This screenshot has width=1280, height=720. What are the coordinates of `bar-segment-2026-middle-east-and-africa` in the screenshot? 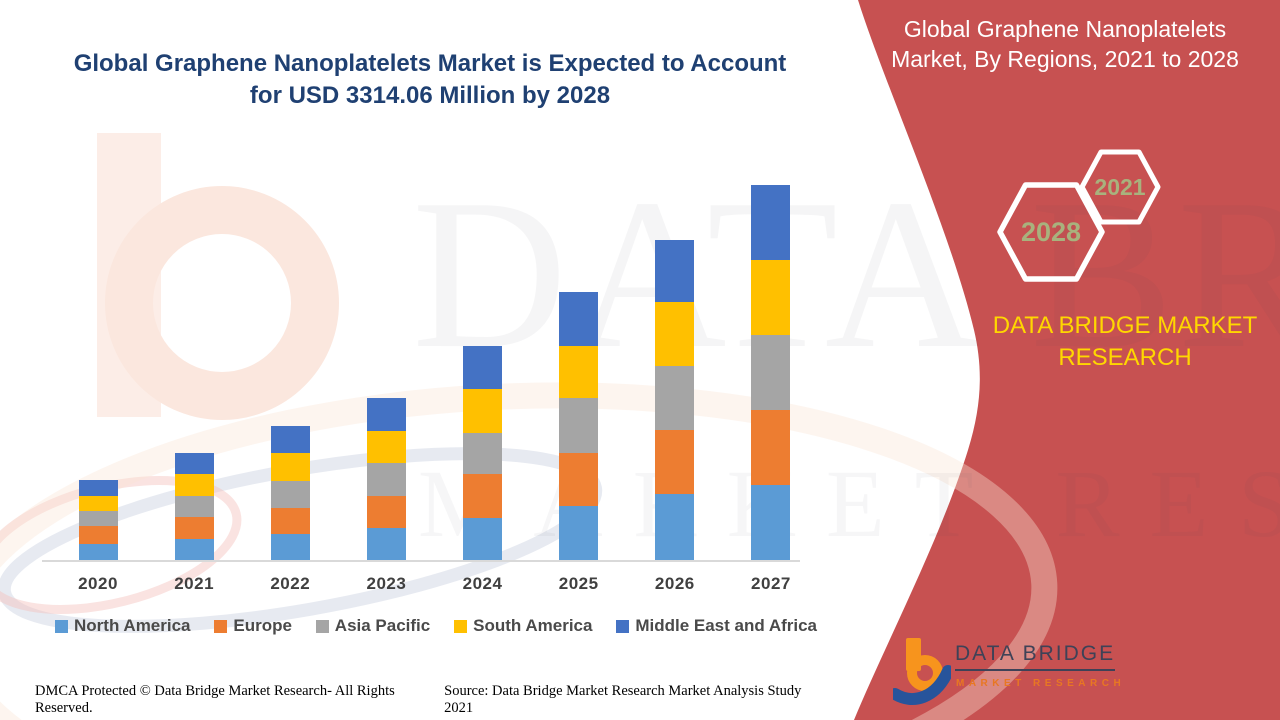 It's located at (675, 271).